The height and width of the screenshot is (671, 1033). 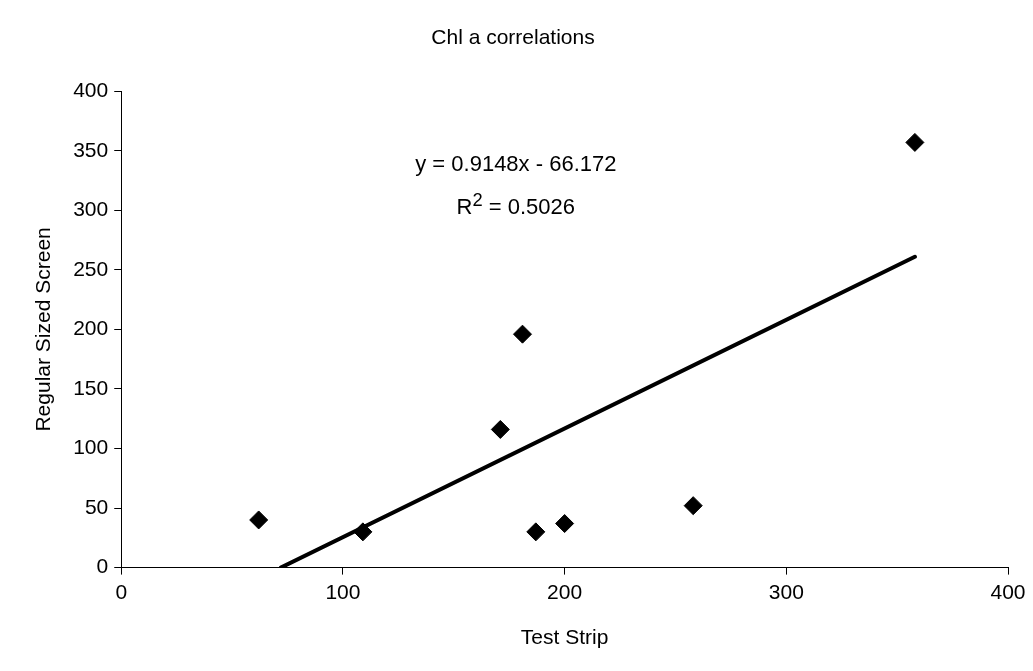 I want to click on x-tick-label: 400, so click(x=1008, y=591).